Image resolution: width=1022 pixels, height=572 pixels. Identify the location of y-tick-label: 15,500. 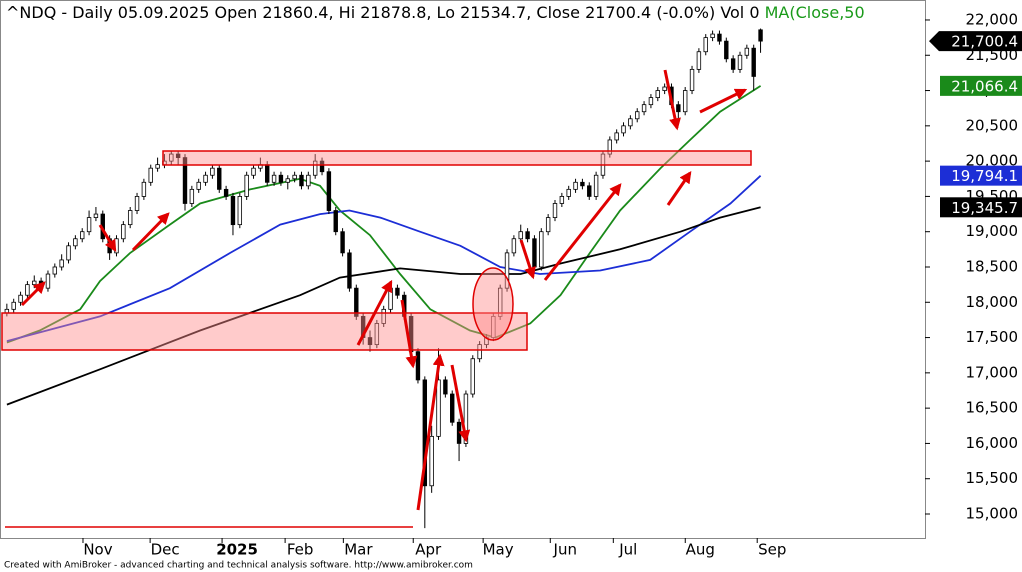
(992, 478).